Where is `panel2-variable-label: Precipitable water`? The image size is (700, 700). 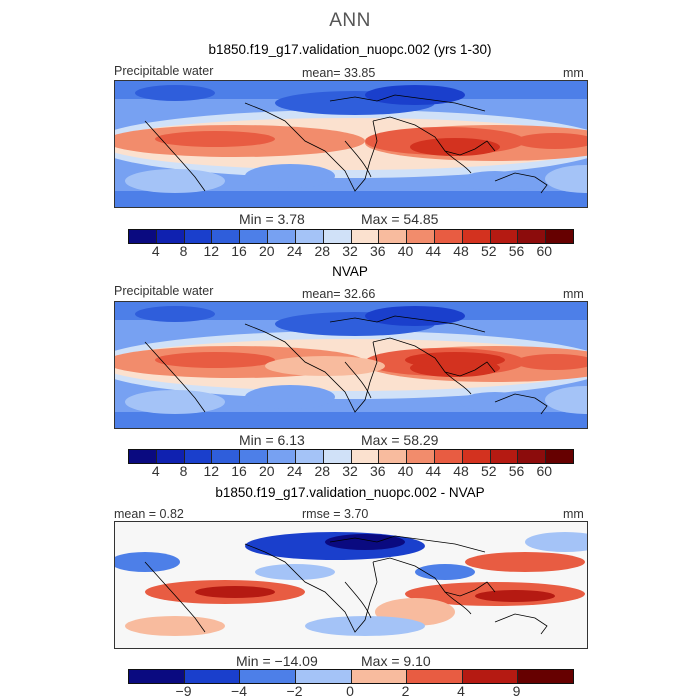 panel2-variable-label: Precipitable water is located at coordinates (164, 291).